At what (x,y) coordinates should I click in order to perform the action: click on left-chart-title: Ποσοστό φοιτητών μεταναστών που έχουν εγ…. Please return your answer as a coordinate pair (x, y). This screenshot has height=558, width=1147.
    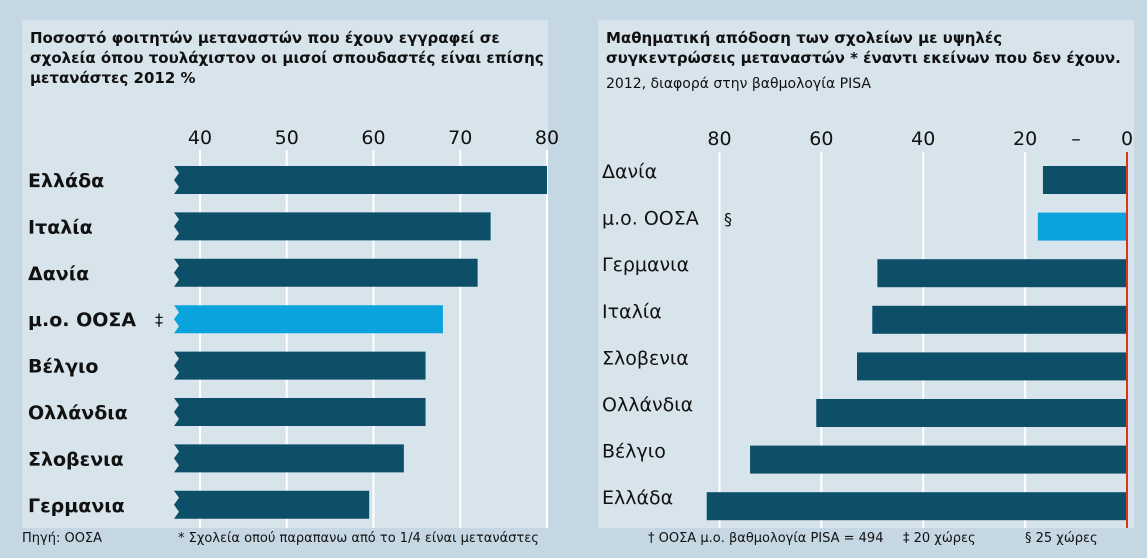
    Looking at the image, I should click on (287, 58).